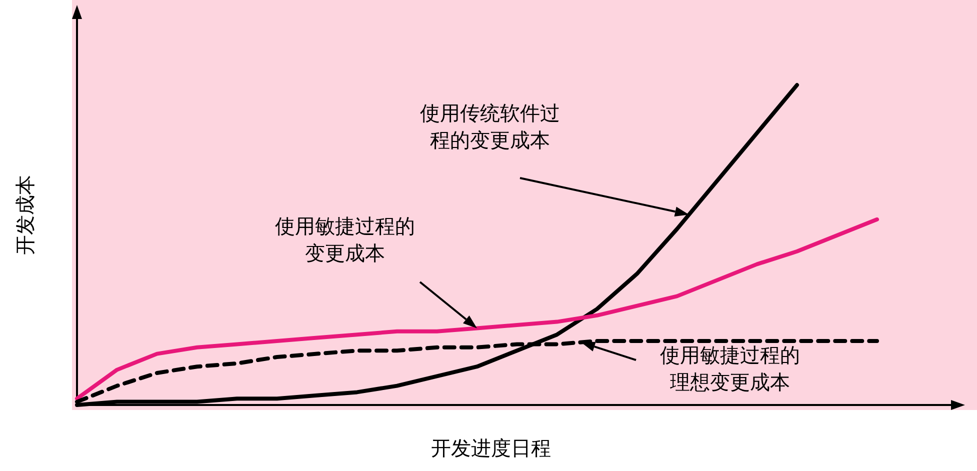  I want to click on y-axis-title: 开发成本, so click(25, 215).